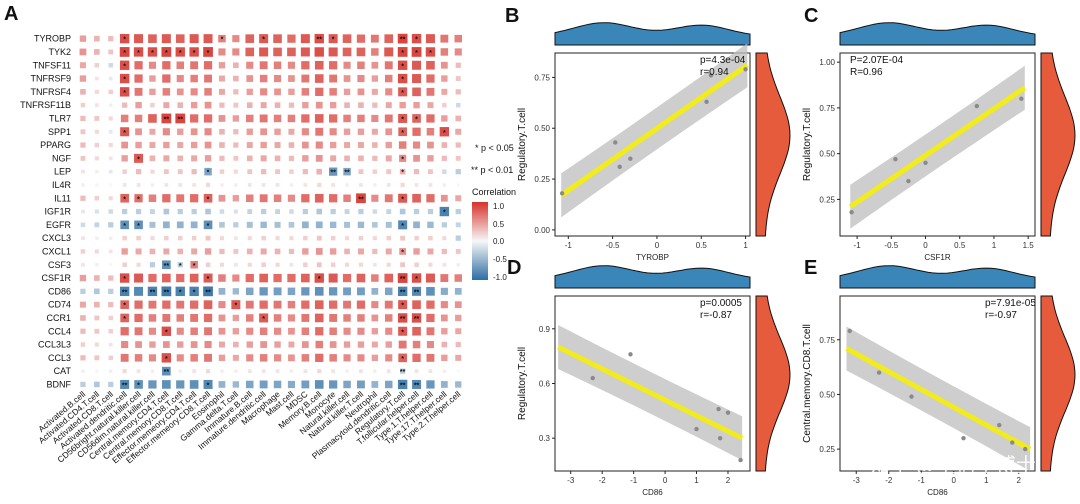  Describe the element at coordinates (937, 492) in the screenshot. I see `x-axis-label: CD86` at that location.